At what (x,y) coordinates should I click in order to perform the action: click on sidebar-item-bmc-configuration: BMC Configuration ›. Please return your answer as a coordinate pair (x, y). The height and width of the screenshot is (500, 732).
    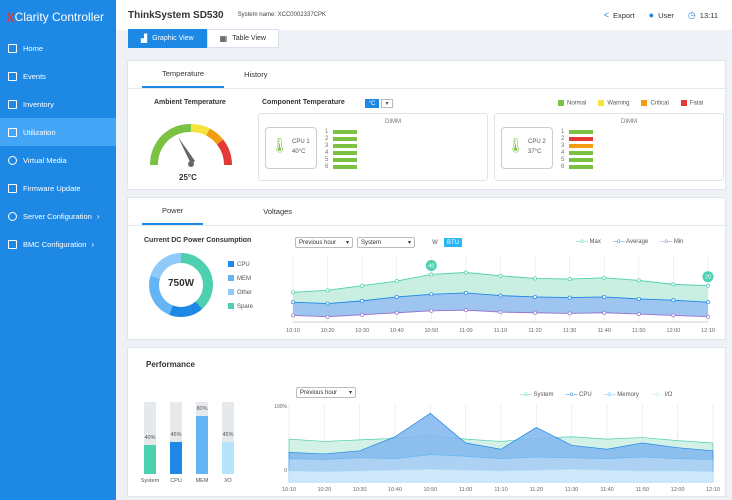
    Looking at the image, I should click on (58, 244).